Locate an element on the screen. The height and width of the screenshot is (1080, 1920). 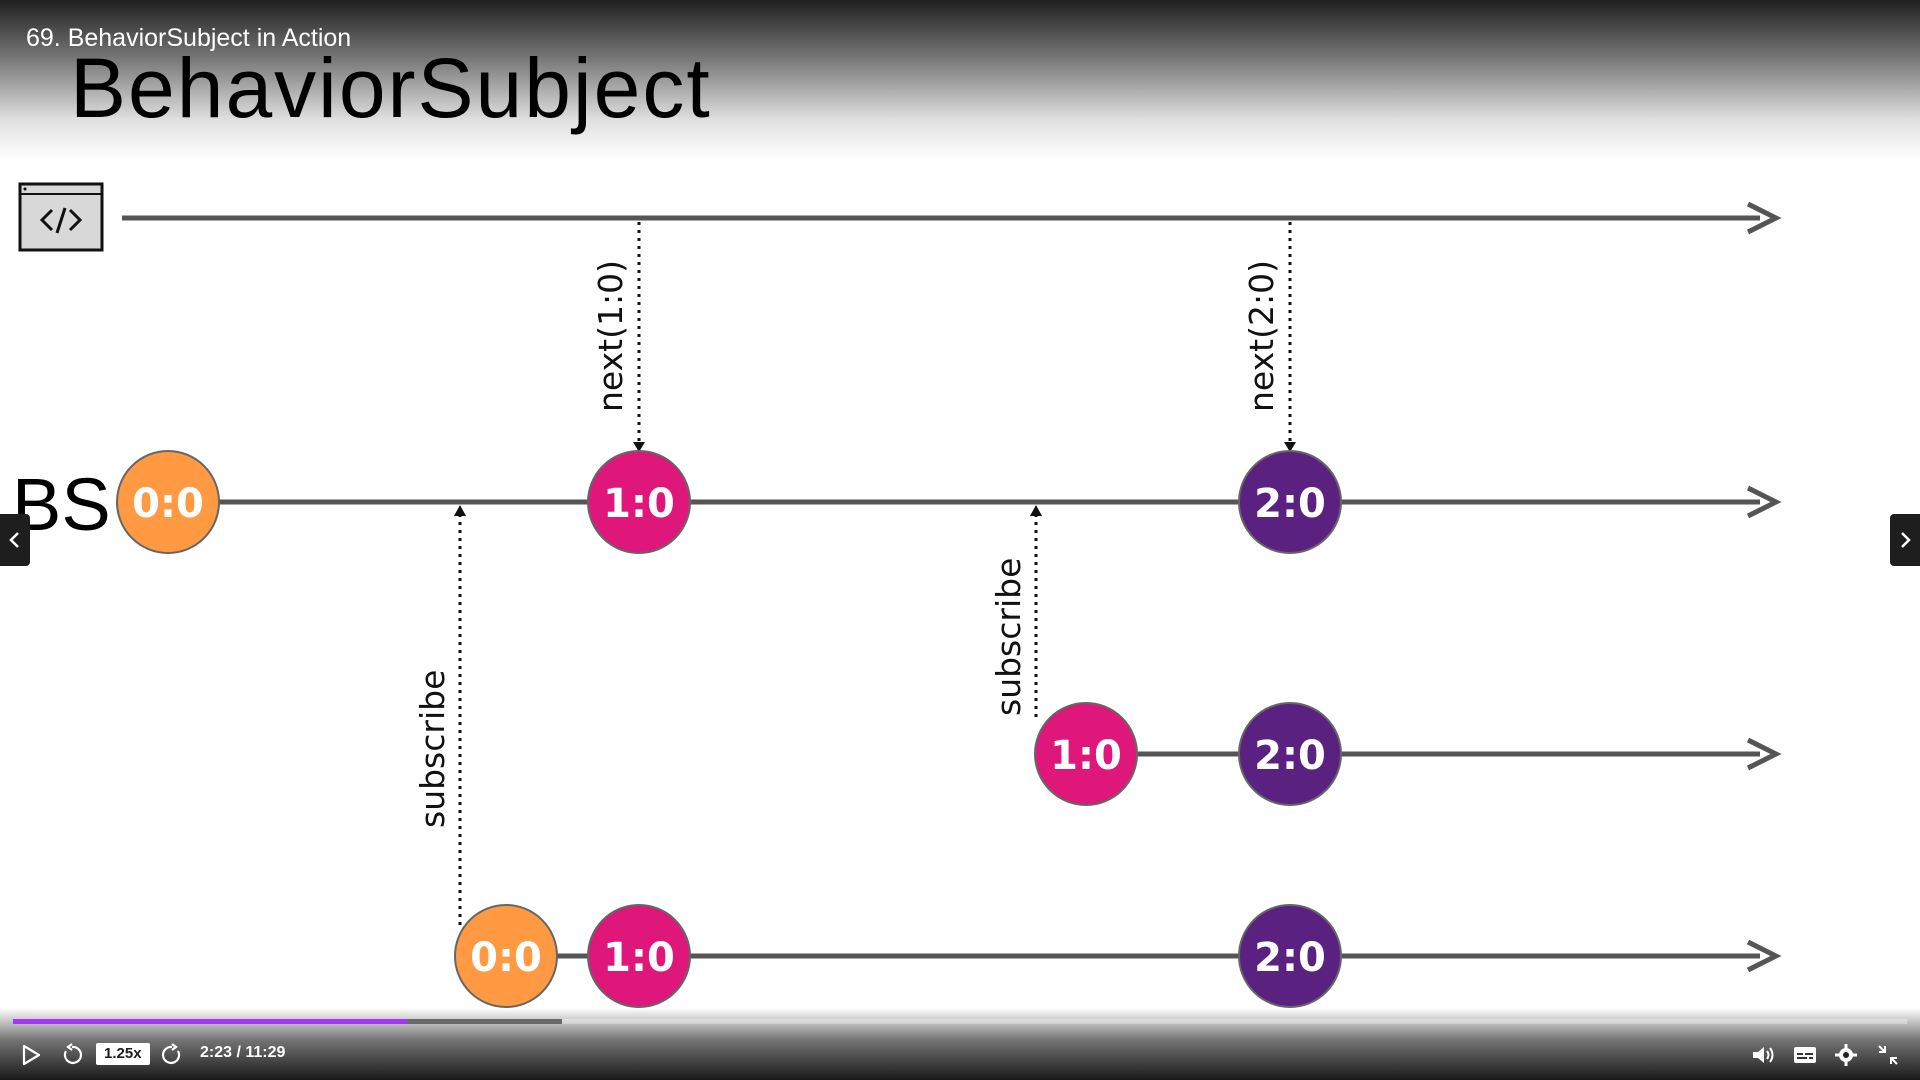
next-2-arrow: next(2:0) is located at coordinates (1269, 337).